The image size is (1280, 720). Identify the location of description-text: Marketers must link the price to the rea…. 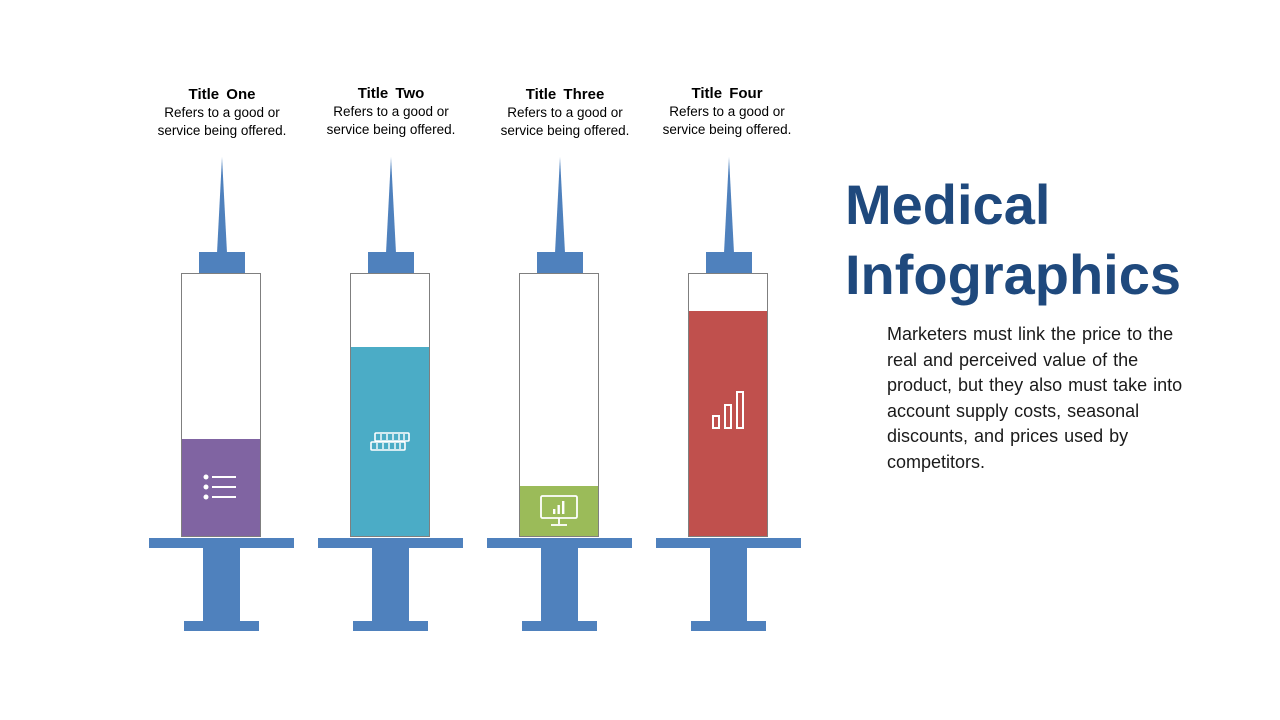
(1035, 398).